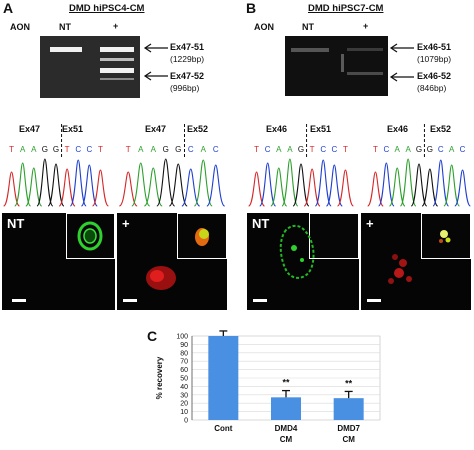 The height and width of the screenshot is (450, 474). Describe the element at coordinates (434, 59) in the screenshot. I see `panel-b-band1-size: (1079bp)` at that location.